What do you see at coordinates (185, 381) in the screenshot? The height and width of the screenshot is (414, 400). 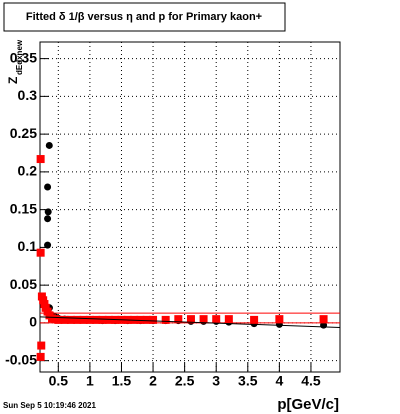 I see `x-tick-label: 2.5` at bounding box center [185, 381].